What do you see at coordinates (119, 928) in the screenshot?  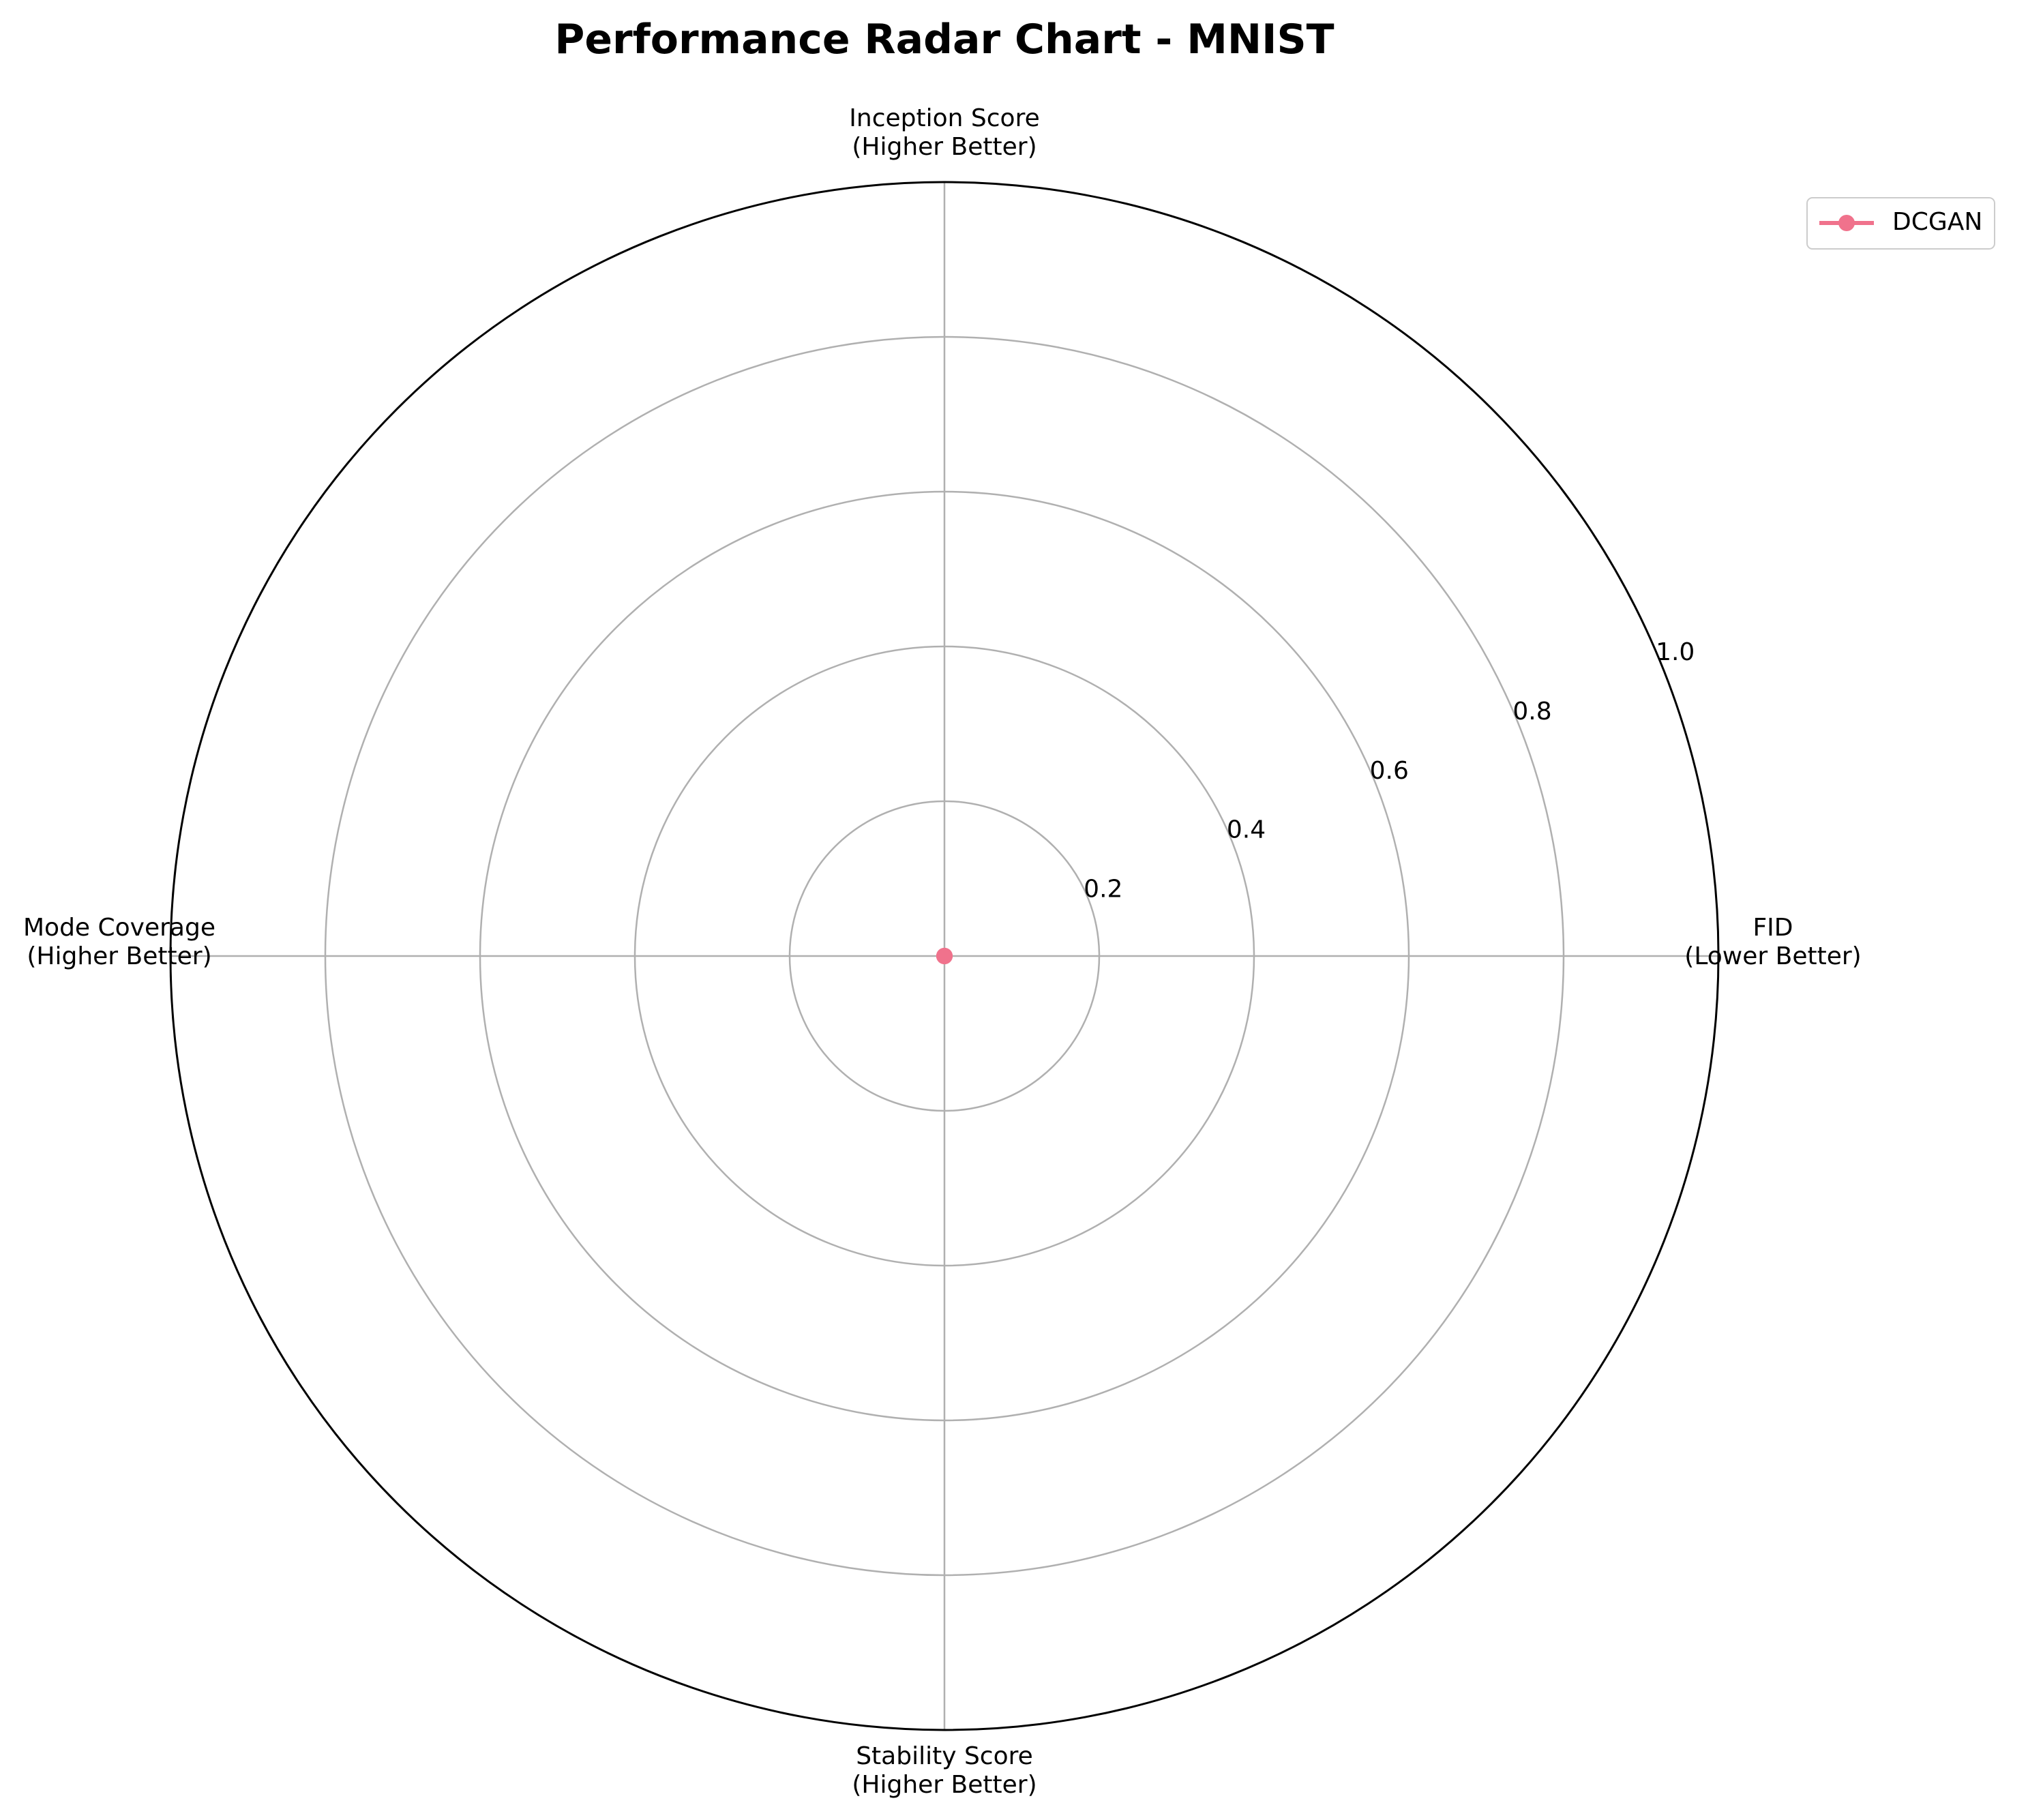 I see `axis-label-name: Mode Coverage` at bounding box center [119, 928].